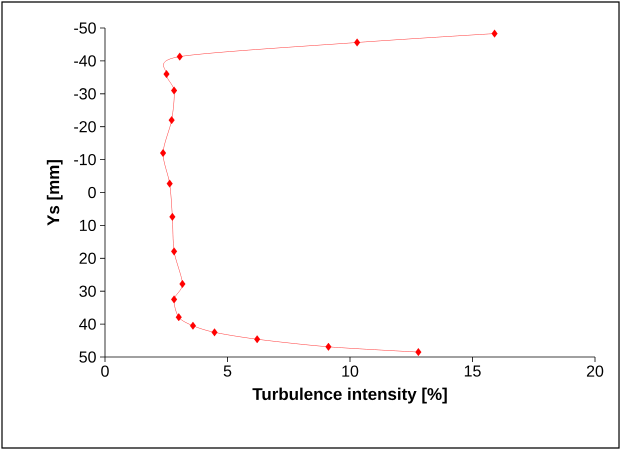 The width and height of the screenshot is (621, 450). I want to click on y-tick-label: -40, so click(85, 61).